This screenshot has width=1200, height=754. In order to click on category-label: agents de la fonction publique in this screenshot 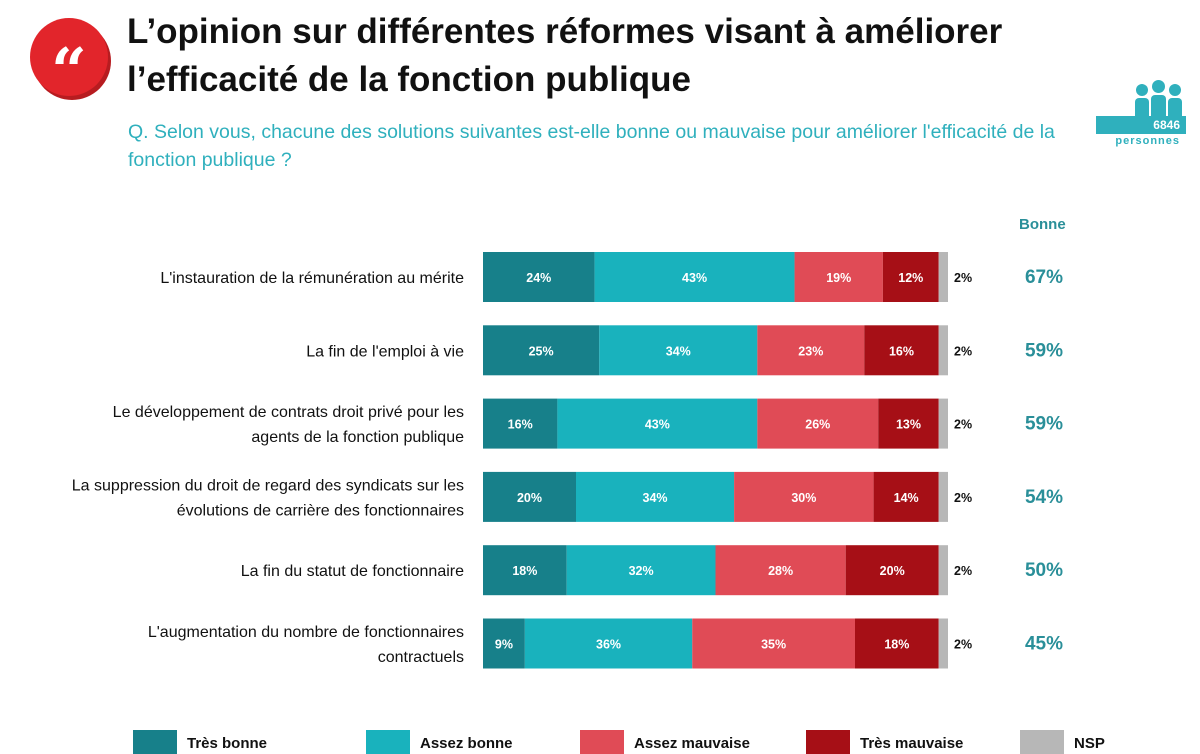, I will do `click(357, 437)`.